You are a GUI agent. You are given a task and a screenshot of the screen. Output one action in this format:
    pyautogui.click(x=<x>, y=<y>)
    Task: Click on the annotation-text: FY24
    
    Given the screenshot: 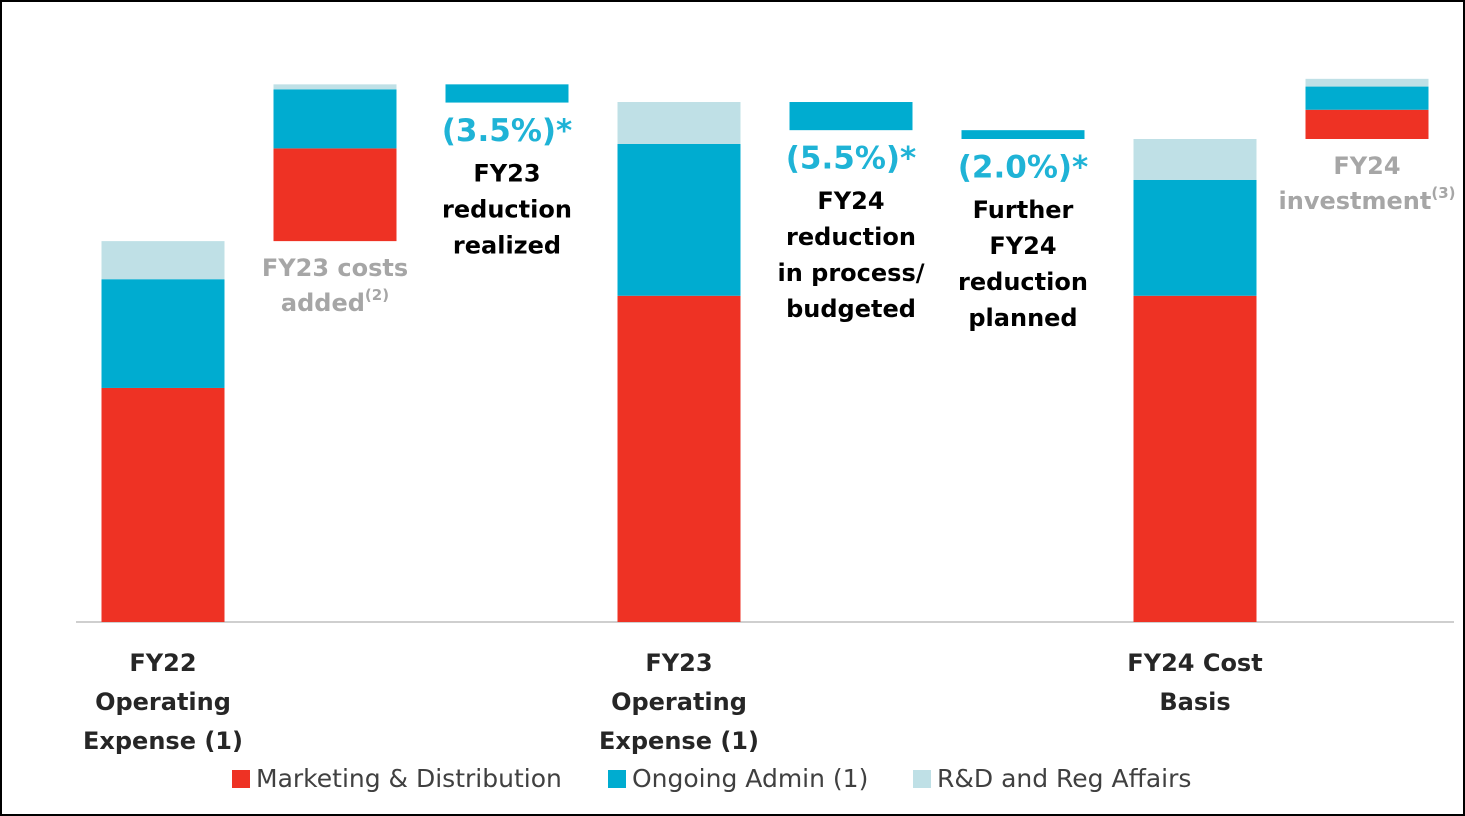 What is the action you would take?
    pyautogui.click(x=1366, y=166)
    